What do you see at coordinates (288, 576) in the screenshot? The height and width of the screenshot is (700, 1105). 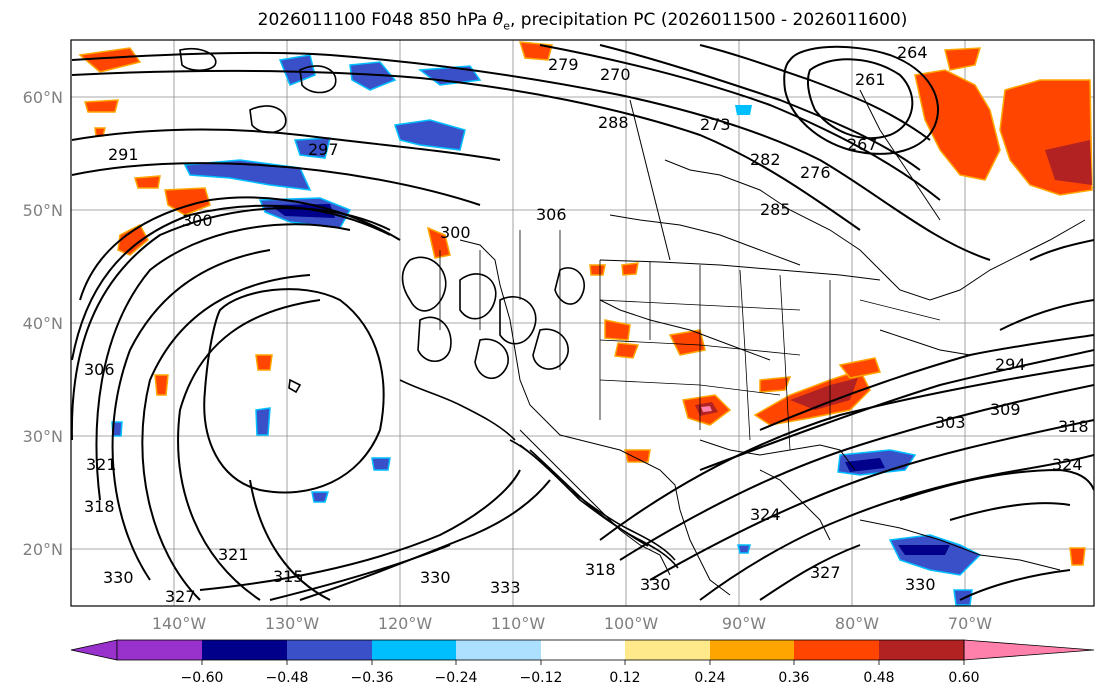 I see `contour-label: 315` at bounding box center [288, 576].